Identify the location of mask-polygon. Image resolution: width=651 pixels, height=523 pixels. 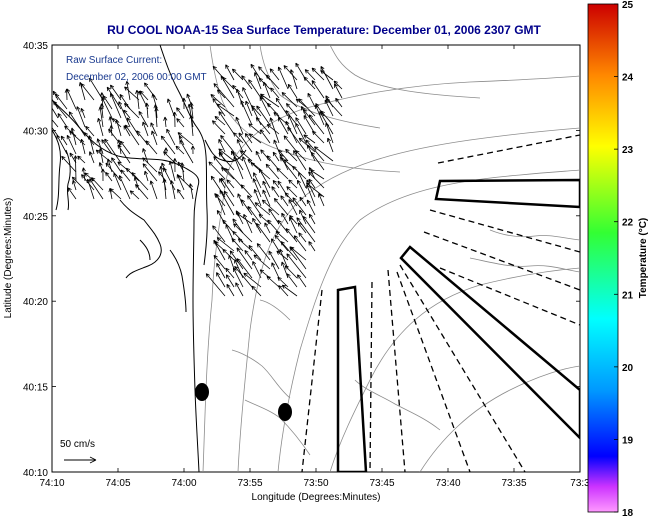
(507, 193).